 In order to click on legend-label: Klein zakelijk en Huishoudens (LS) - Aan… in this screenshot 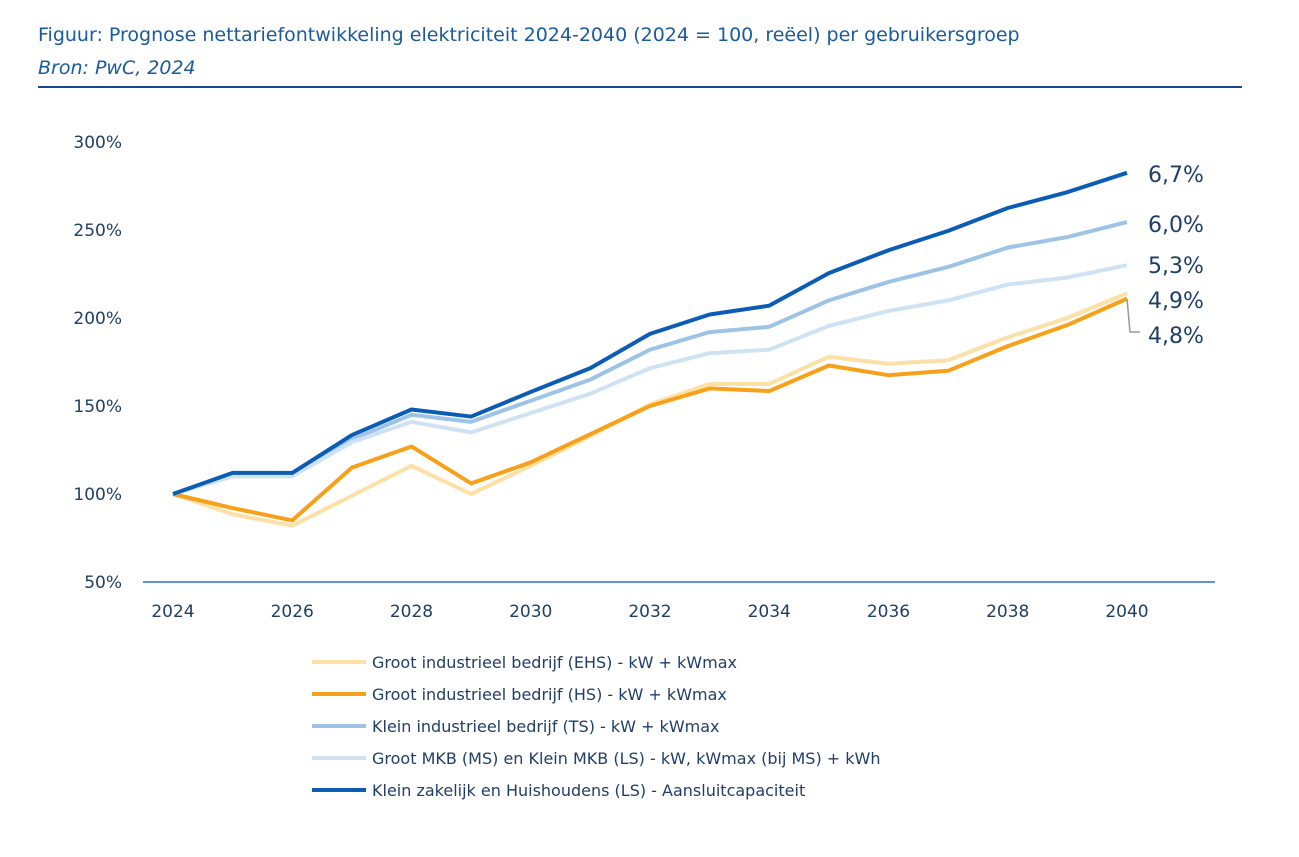, I will do `click(589, 790)`.